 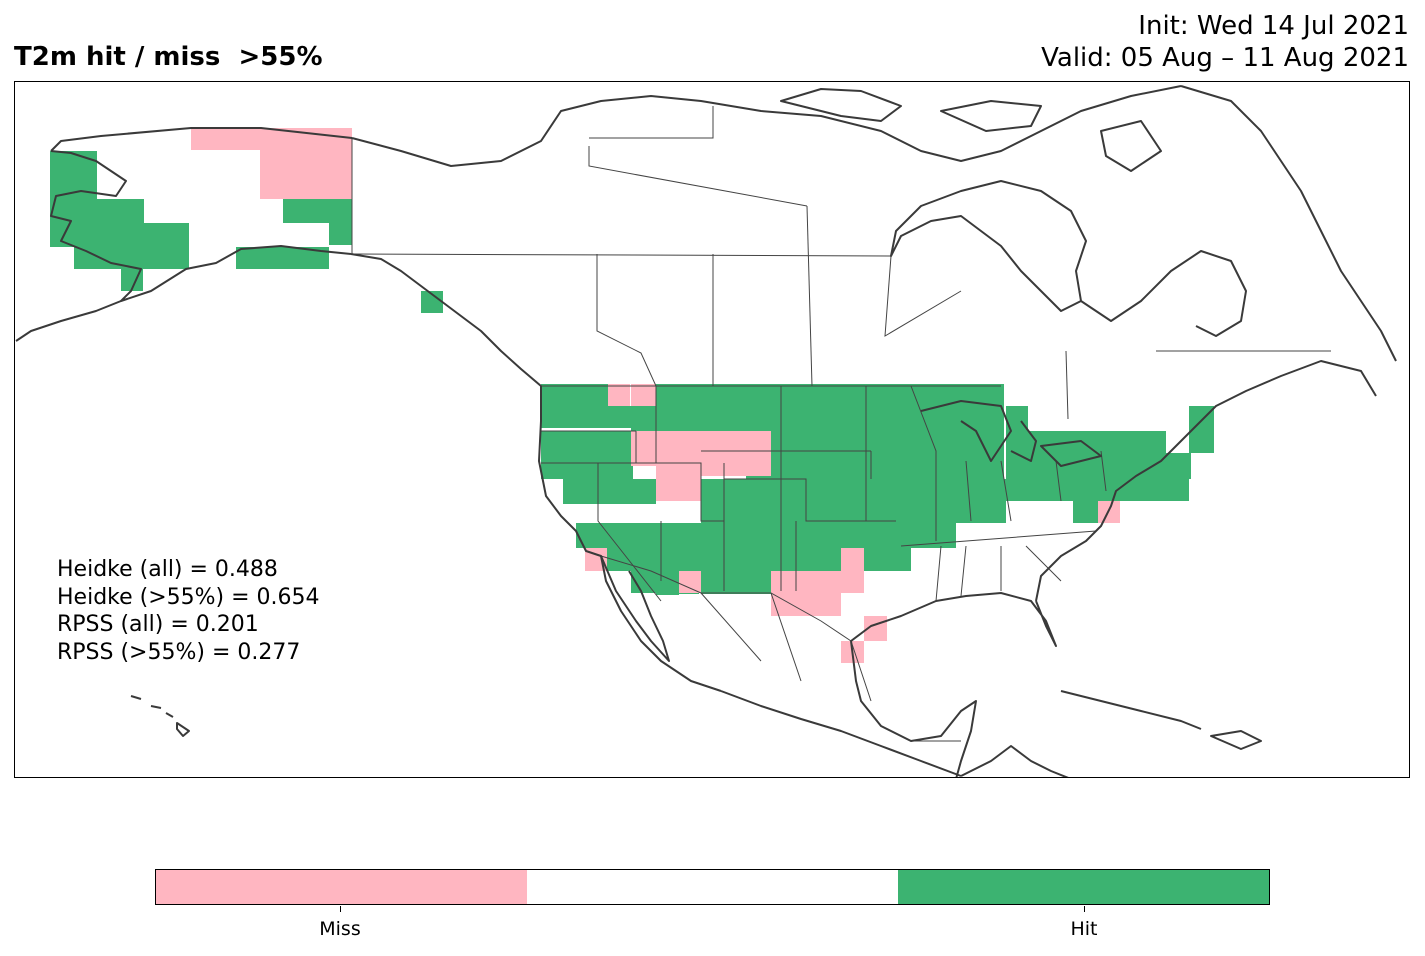 I want to click on rpss-all: RPSS (all) = 0.201, so click(x=158, y=624).